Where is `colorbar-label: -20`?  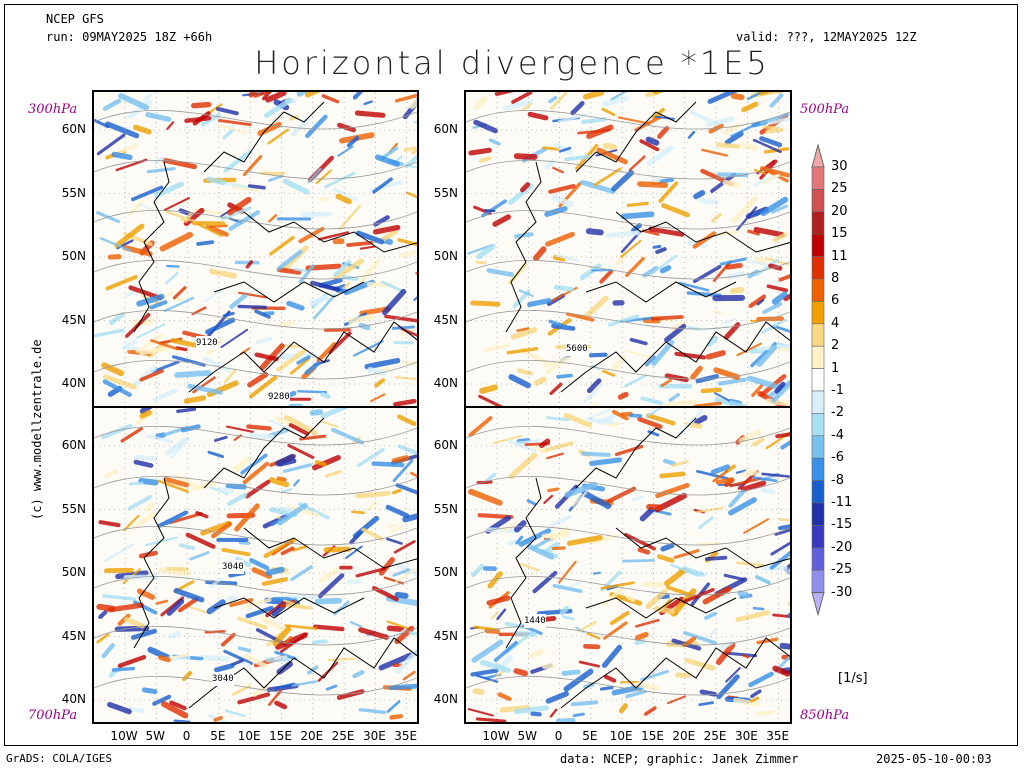 colorbar-label: -20 is located at coordinates (842, 547).